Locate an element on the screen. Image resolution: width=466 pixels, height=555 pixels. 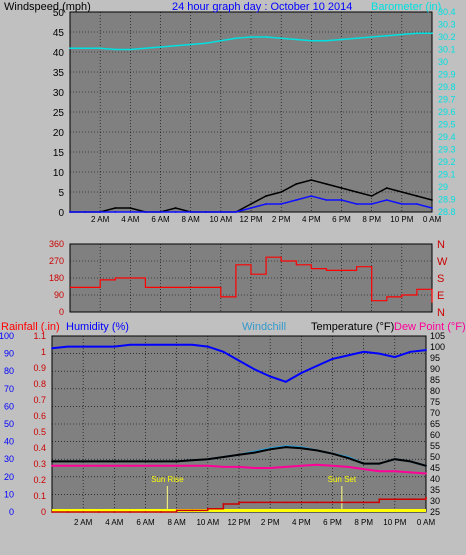
temp-ytick-label: 30 is located at coordinates (435, 501).